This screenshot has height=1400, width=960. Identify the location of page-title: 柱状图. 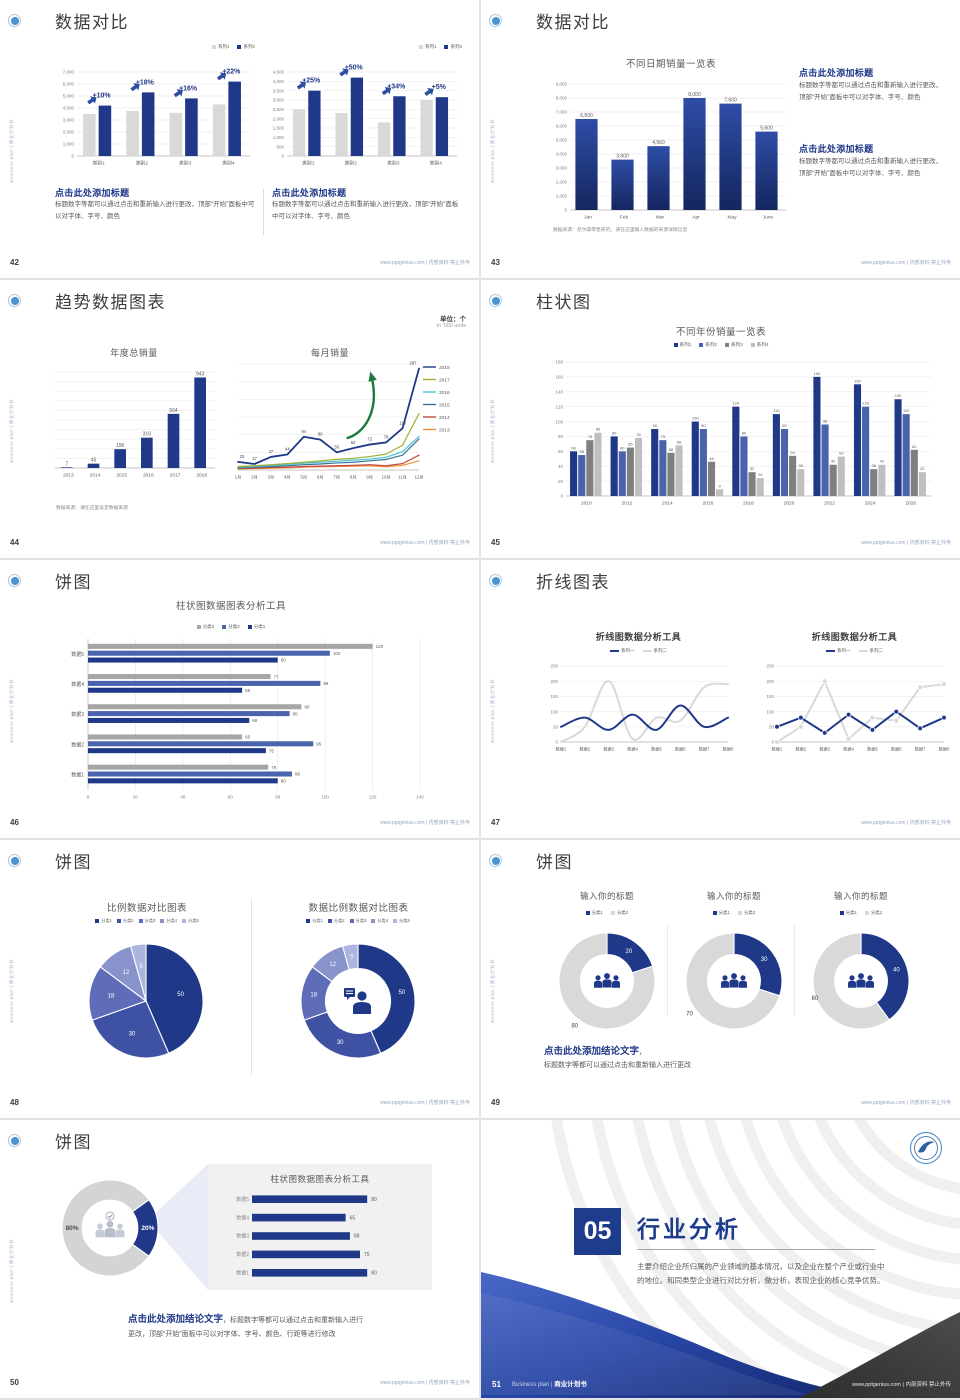
(564, 302).